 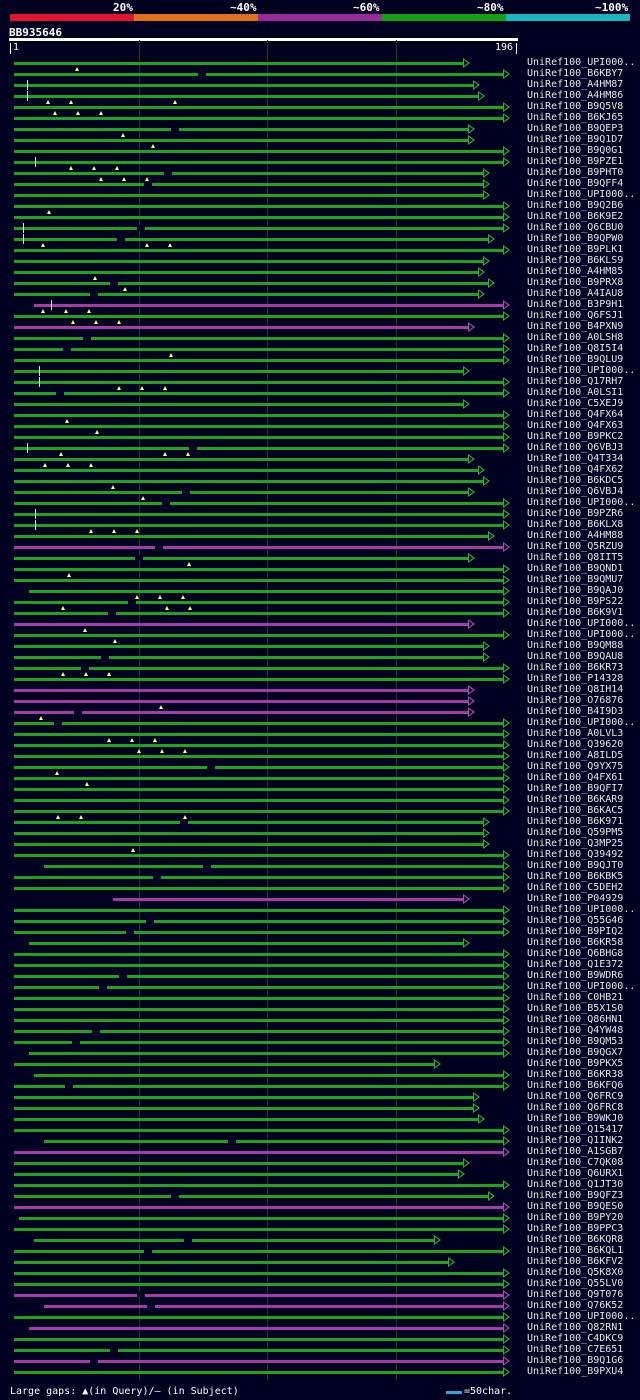 I want to click on hit-row: UniRef100_B6K9V1, so click(x=320, y=612).